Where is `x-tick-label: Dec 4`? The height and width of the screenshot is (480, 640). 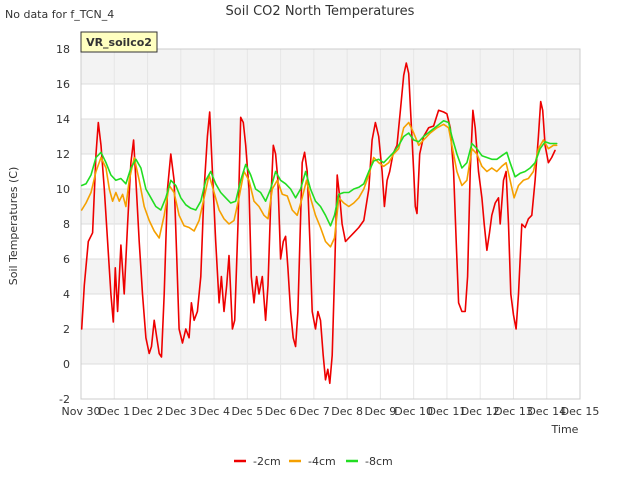
x-tick-label: Dec 4 is located at coordinates (214, 411).